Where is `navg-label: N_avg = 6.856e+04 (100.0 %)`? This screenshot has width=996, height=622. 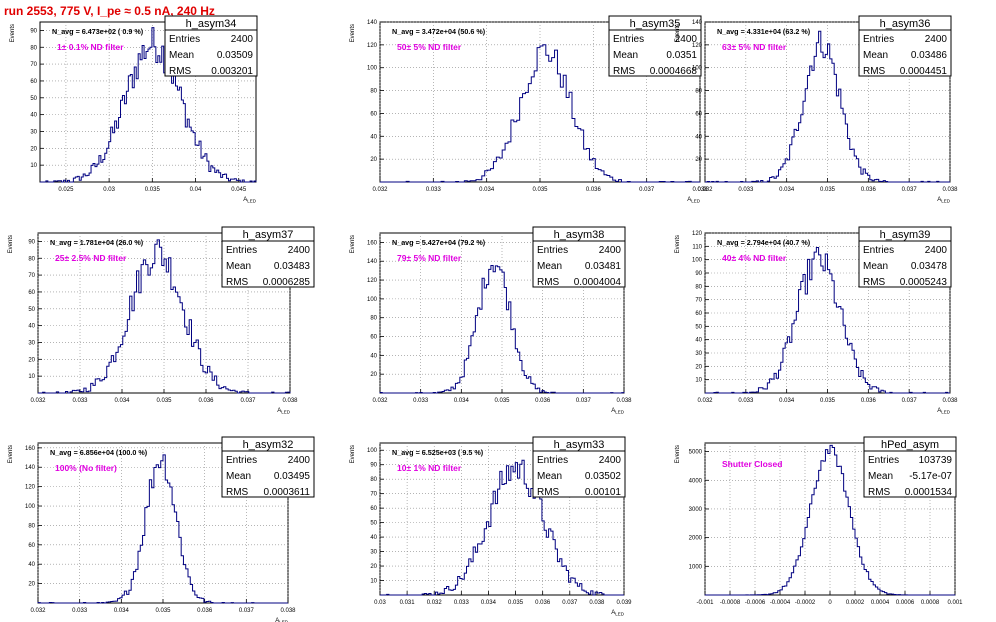
navg-label: N_avg = 6.856e+04 (100.0 %) is located at coordinates (99, 452).